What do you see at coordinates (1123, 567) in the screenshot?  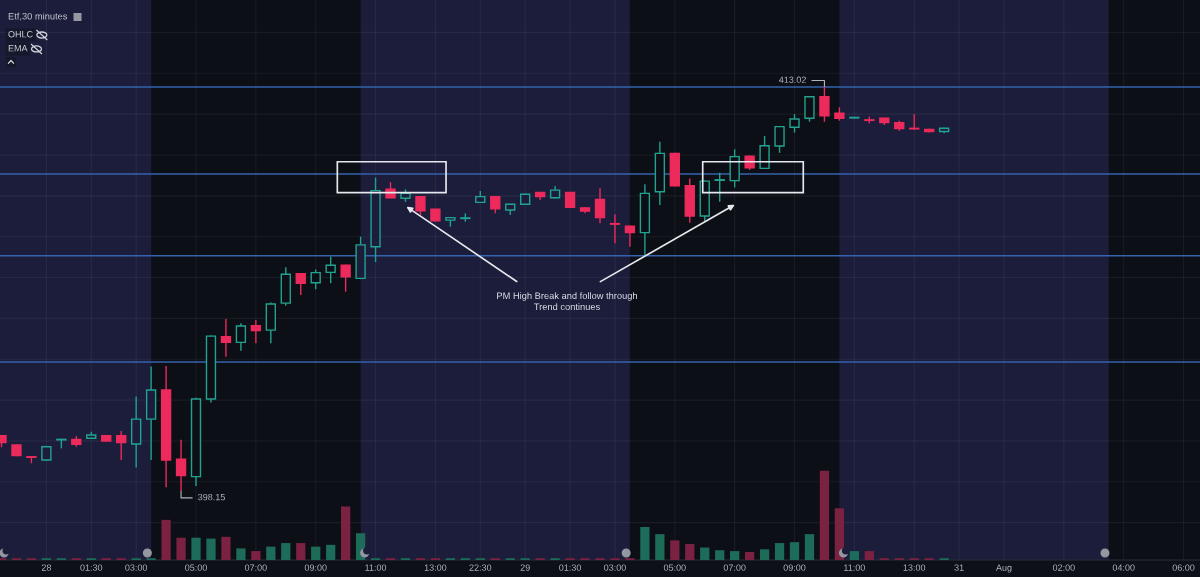 I see `x-tick-label: 04:00` at bounding box center [1123, 567].